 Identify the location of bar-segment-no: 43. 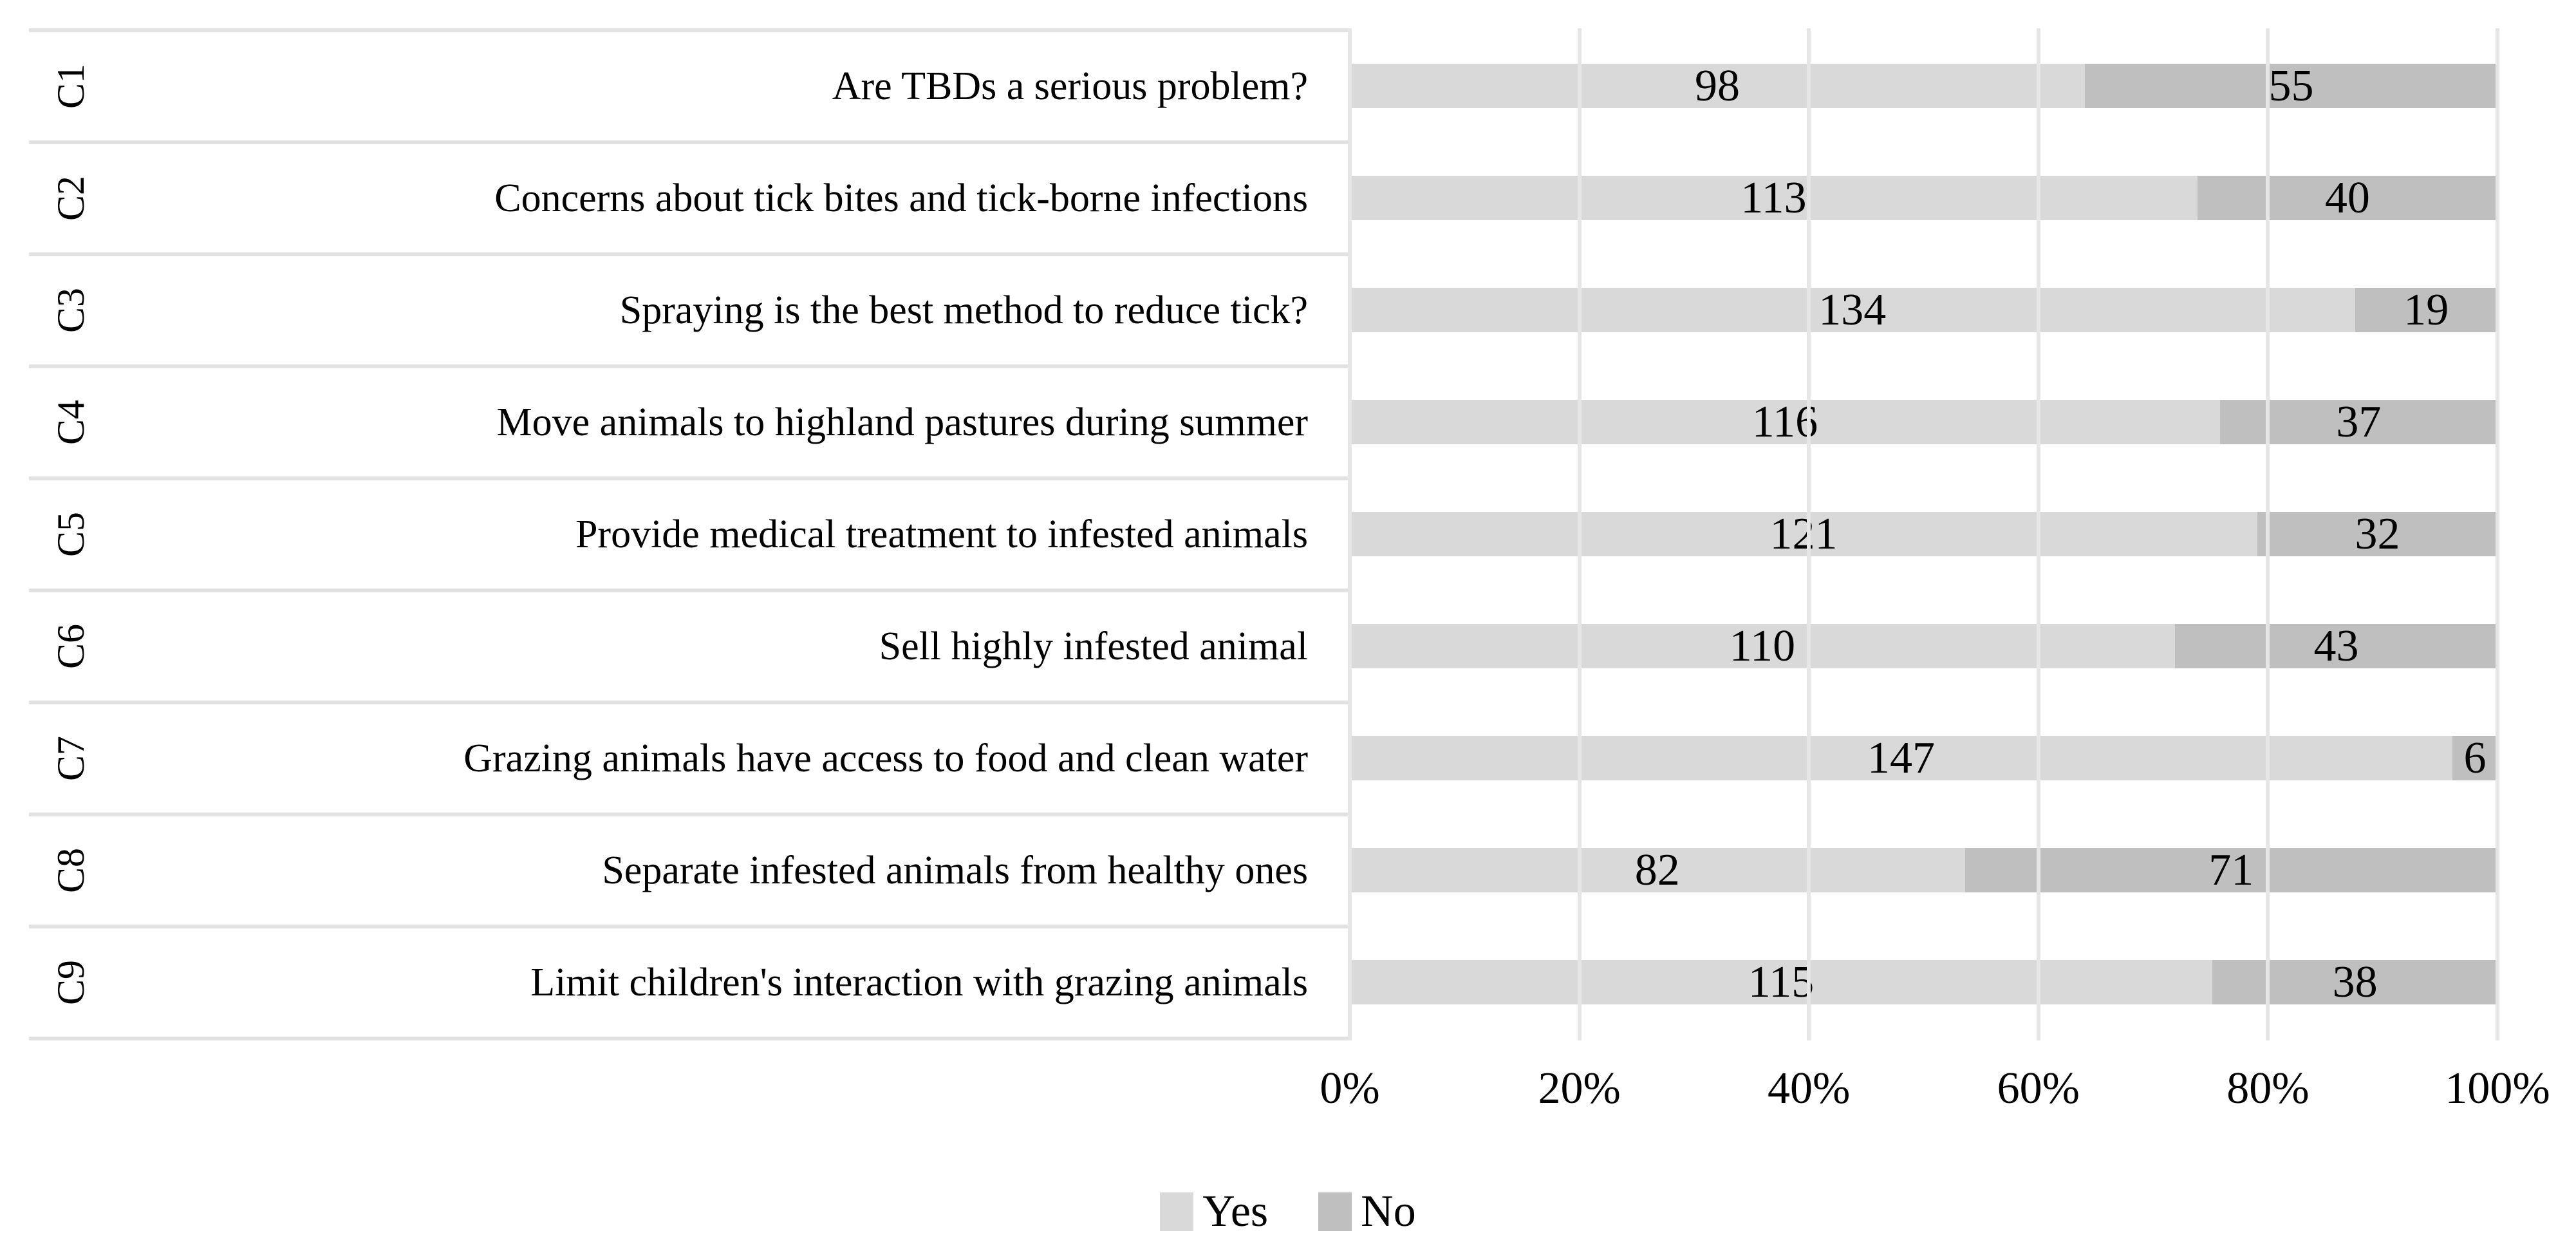
(2335, 646).